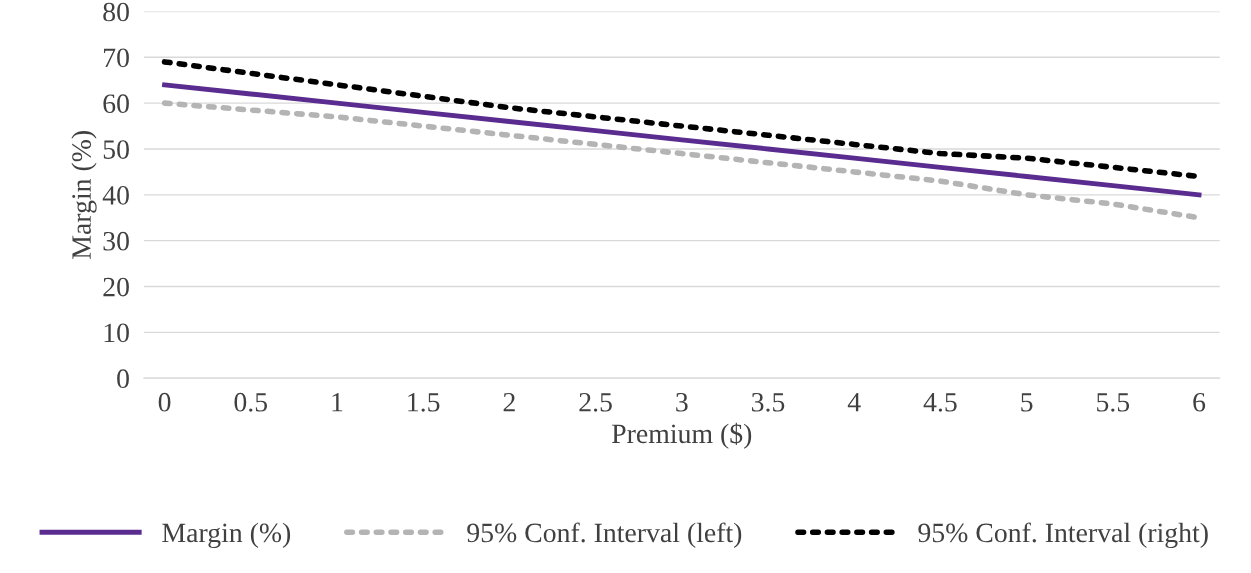 The width and height of the screenshot is (1251, 573). What do you see at coordinates (116, 104) in the screenshot?
I see `y-tick-label: 60` at bounding box center [116, 104].